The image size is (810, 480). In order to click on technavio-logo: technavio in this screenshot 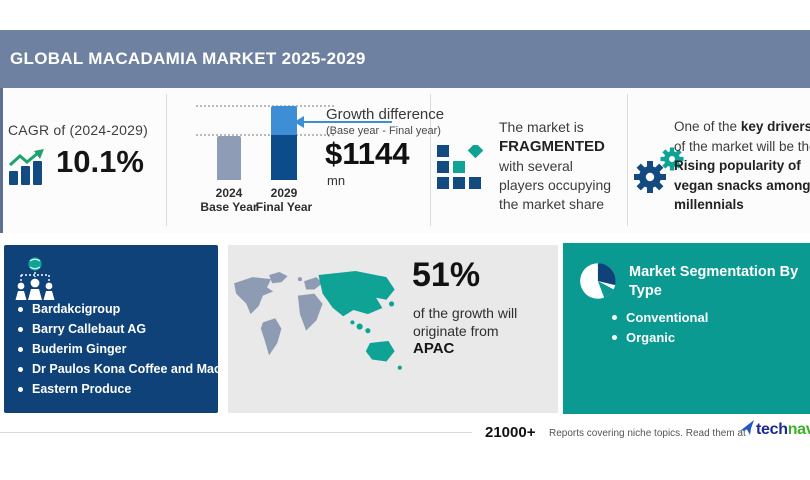, I will do `click(775, 431)`.